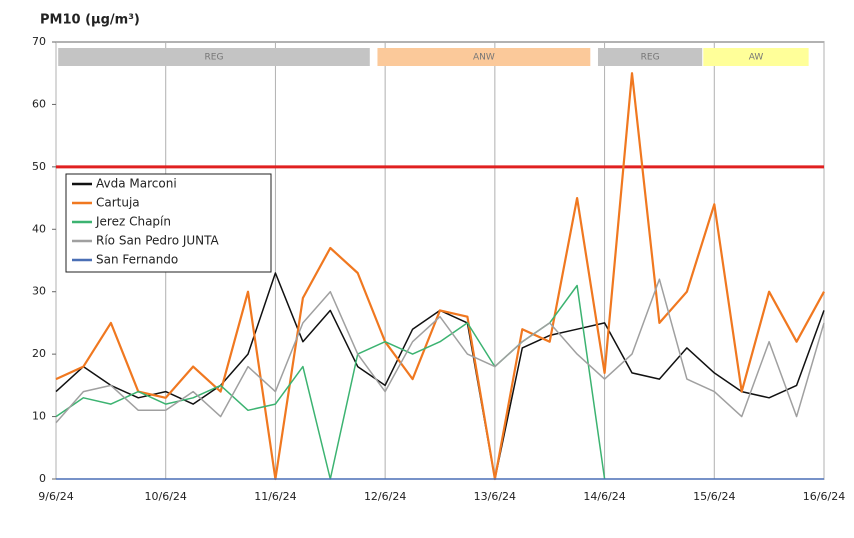 Image resolution: width=854 pixels, height=538 pixels. What do you see at coordinates (42, 478) in the screenshot?
I see `y-tick-label: 0` at bounding box center [42, 478].